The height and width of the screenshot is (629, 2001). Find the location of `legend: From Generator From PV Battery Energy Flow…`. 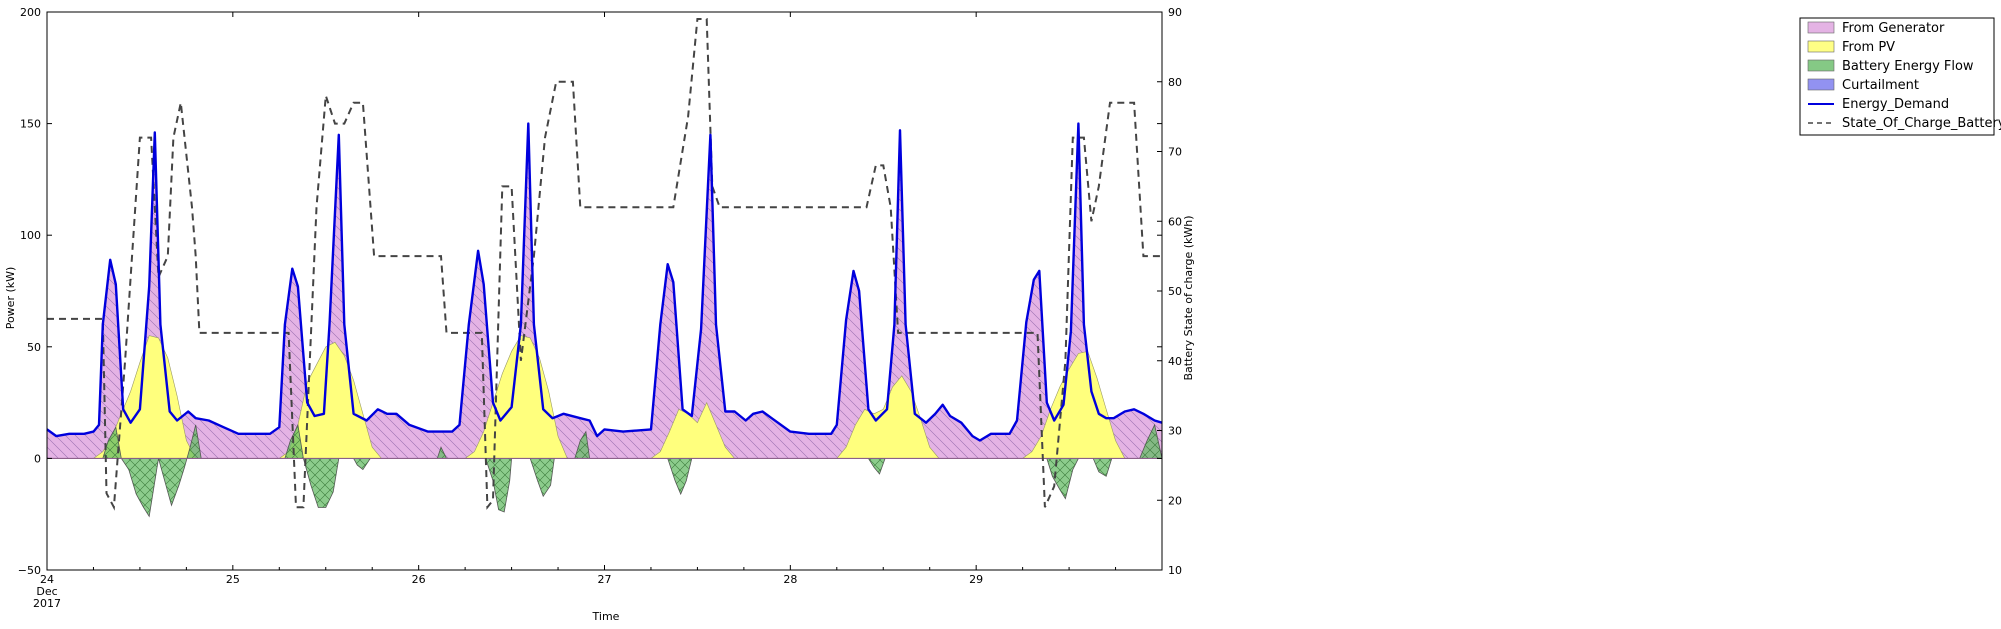

legend: From Generator From PV Battery Energy Flow… is located at coordinates (1900, 76).